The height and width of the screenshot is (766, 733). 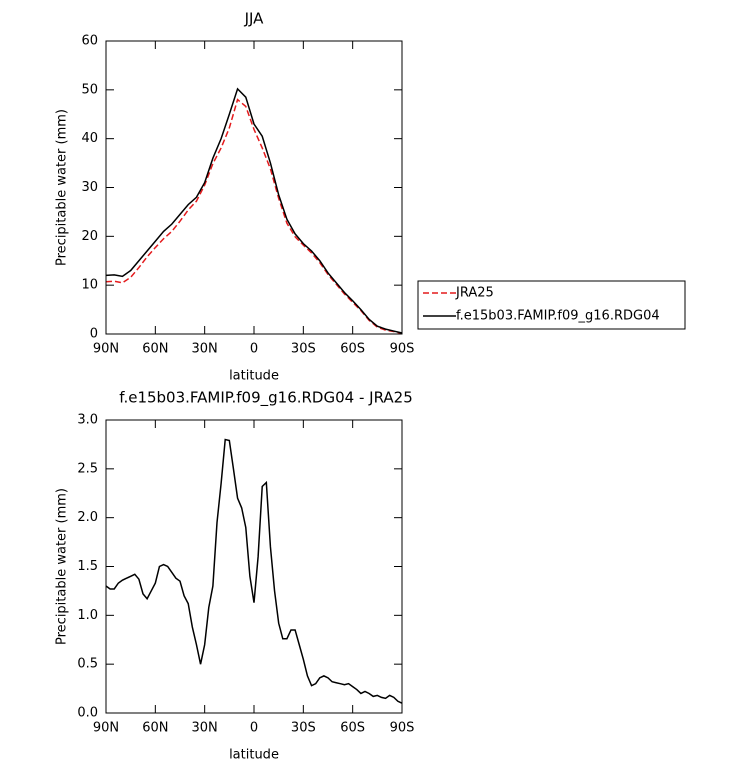 What do you see at coordinates (87, 664) in the screenshot?
I see `y-tick-label: 0.5` at bounding box center [87, 664].